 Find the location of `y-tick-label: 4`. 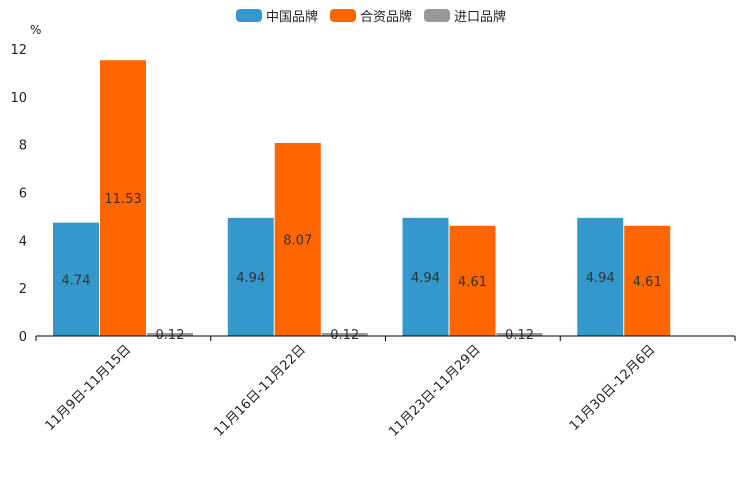

y-tick-label: 4 is located at coordinates (23, 241).